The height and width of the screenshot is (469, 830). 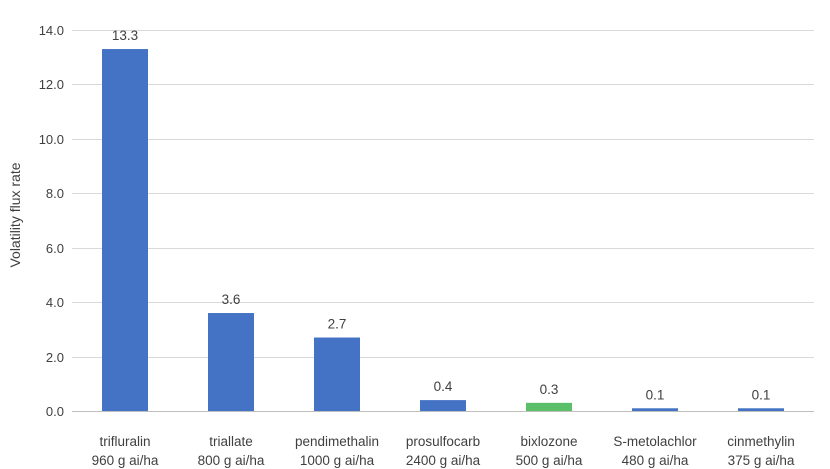 I want to click on bar-bixlozone, so click(x=549, y=406).